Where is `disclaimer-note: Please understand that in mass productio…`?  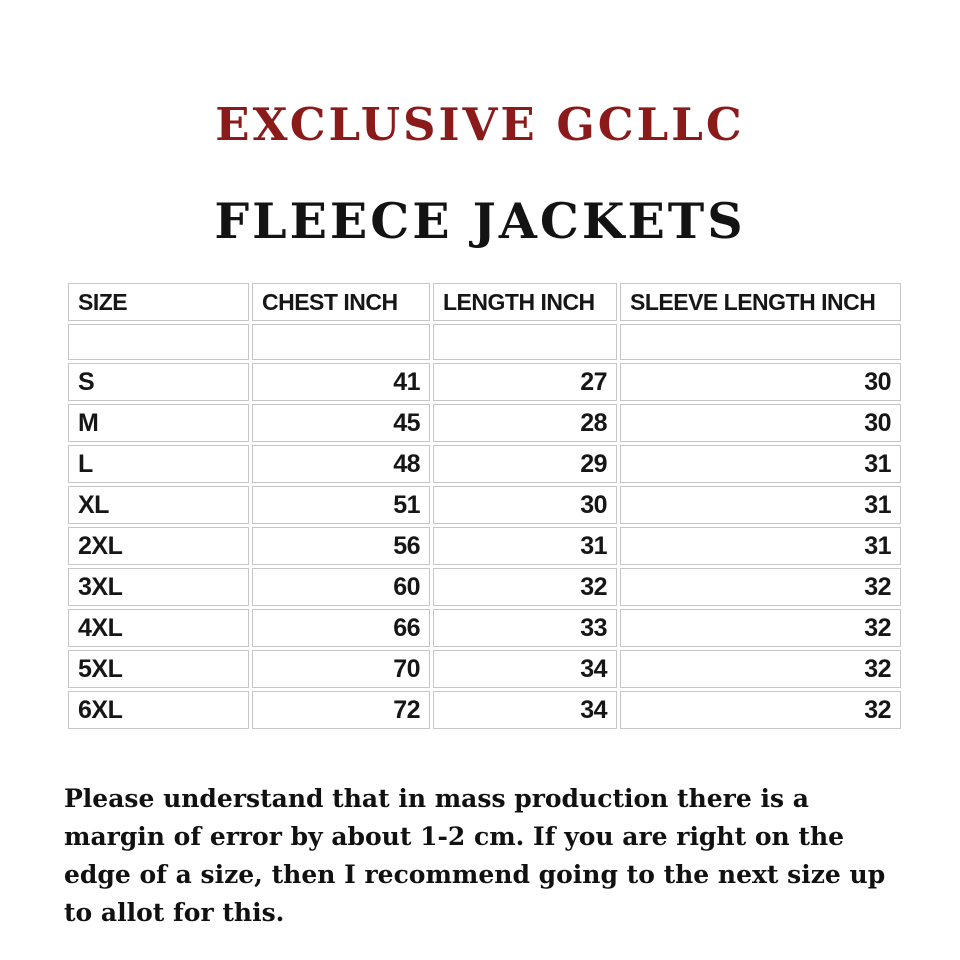
disclaimer-note: Please understand that in mass productio… is located at coordinates (475, 855).